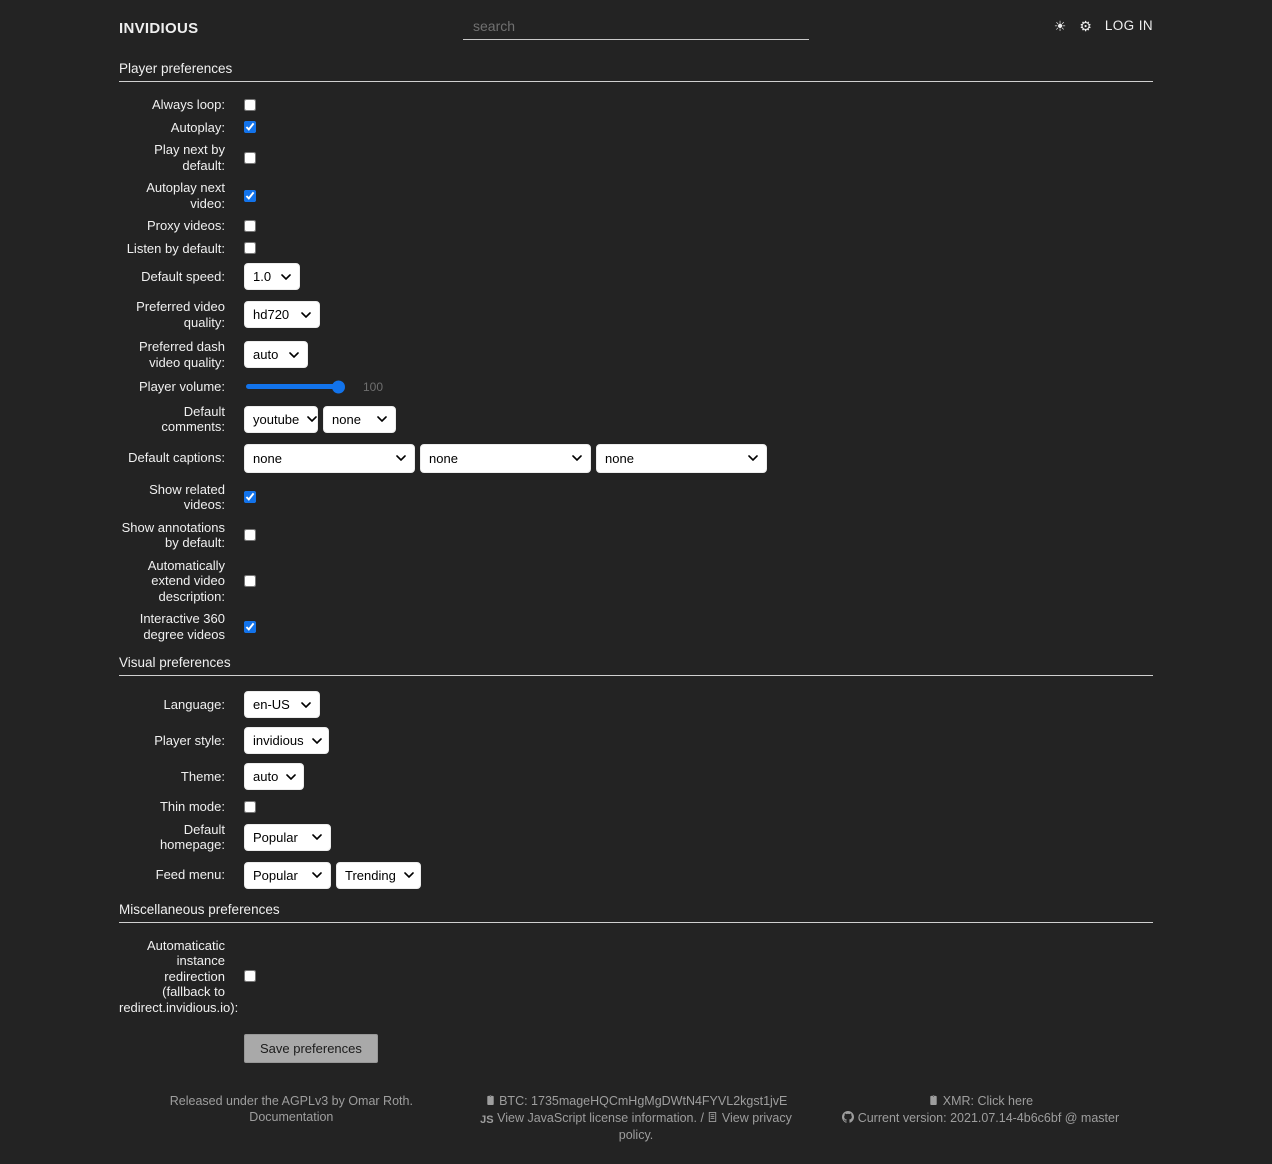  Describe the element at coordinates (291, 1116) in the screenshot. I see `documentation-link: Documentation` at that location.